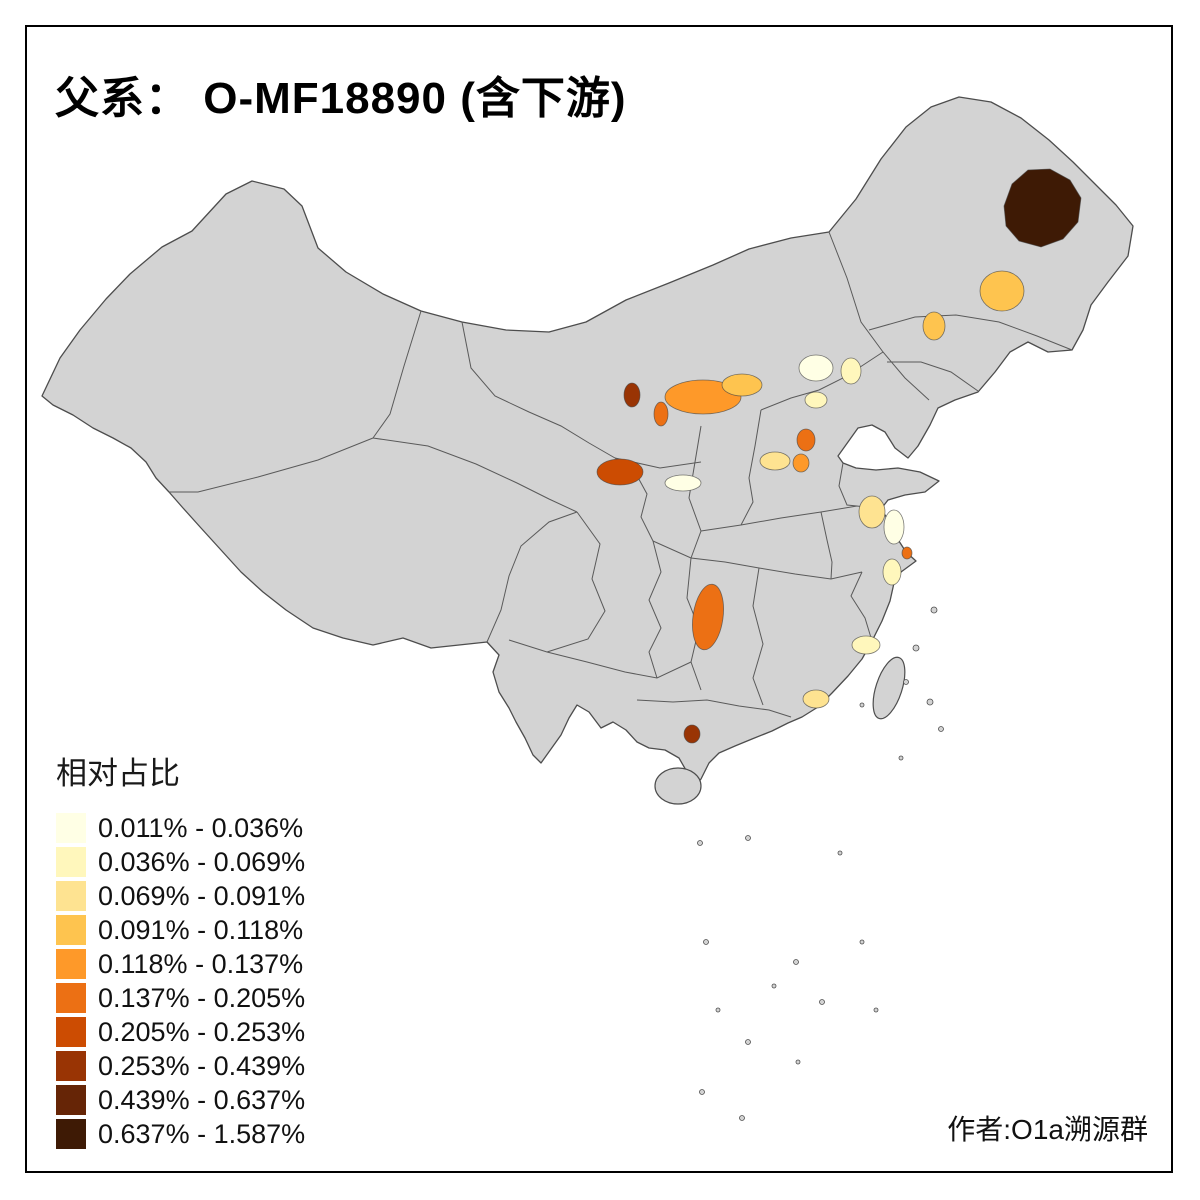  I want to click on legend-item: 0.205% - 0.253%, so click(180, 1032).